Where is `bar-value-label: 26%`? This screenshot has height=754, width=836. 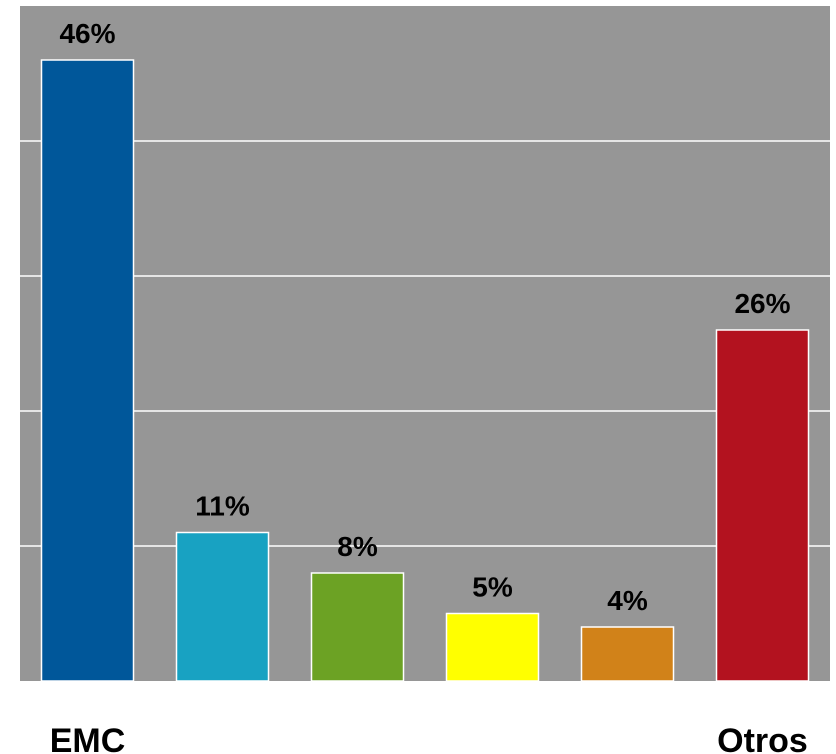 bar-value-label: 26% is located at coordinates (762, 303).